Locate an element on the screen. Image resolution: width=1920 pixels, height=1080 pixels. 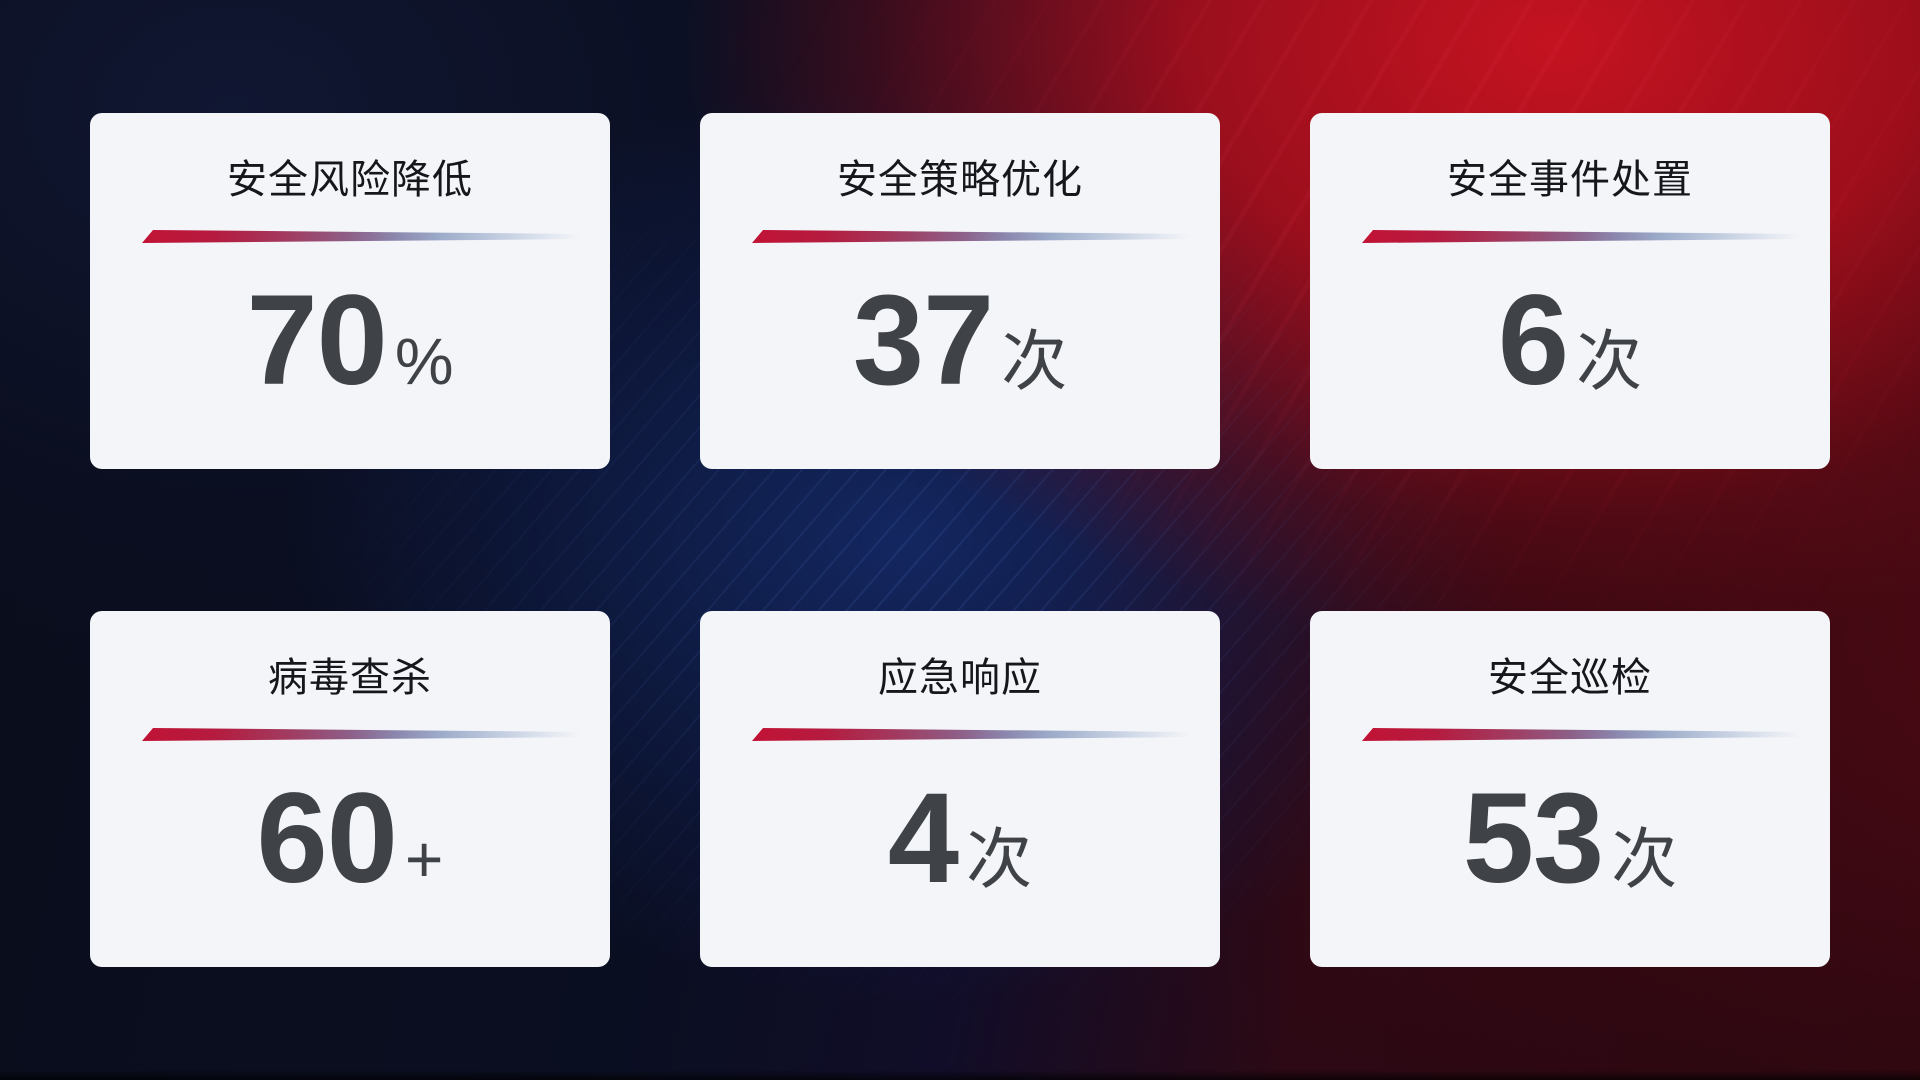
card-title: 安全策略优化 is located at coordinates (960, 180).